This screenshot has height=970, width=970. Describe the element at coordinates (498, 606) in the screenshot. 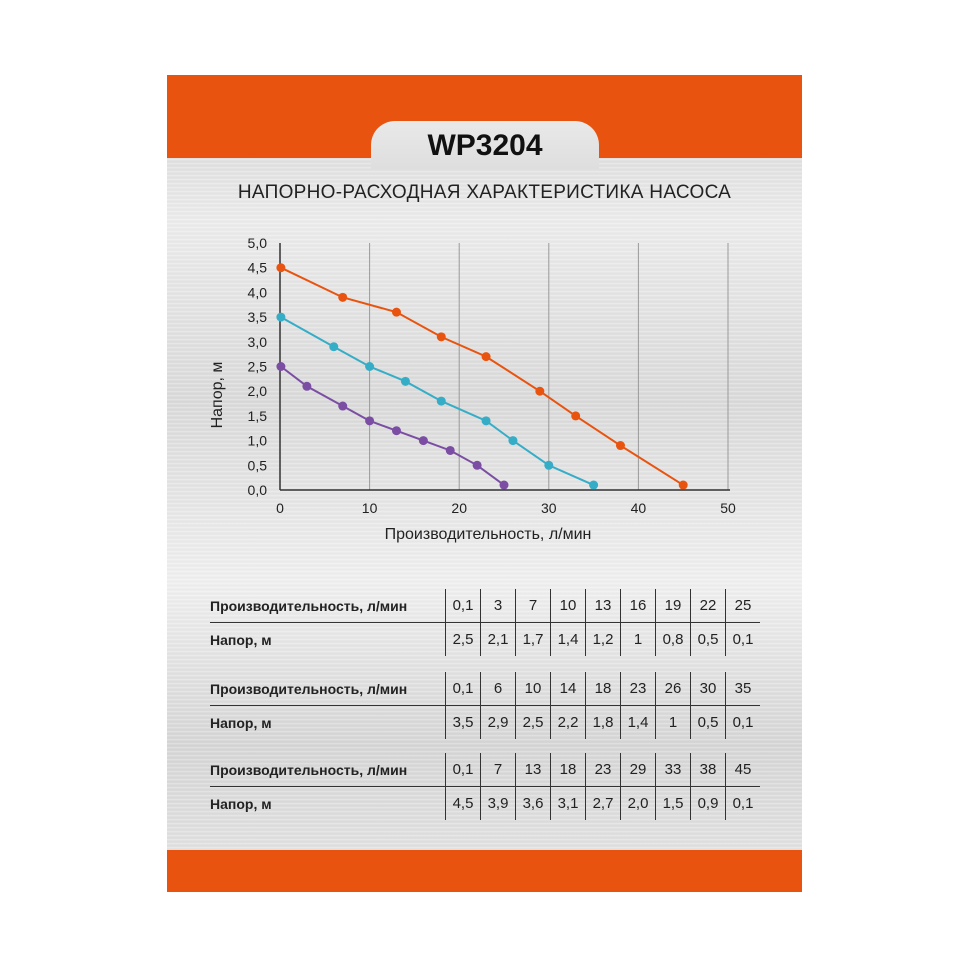

I see `flow-value-cell: 3` at that location.